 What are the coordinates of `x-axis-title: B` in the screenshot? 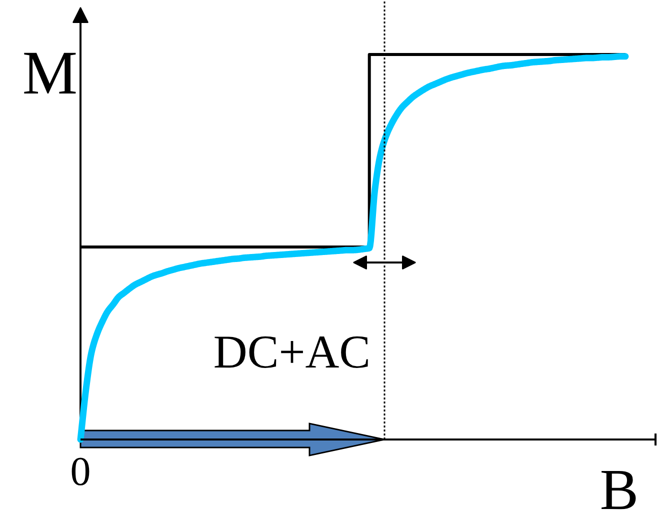 It's located at (619, 485).